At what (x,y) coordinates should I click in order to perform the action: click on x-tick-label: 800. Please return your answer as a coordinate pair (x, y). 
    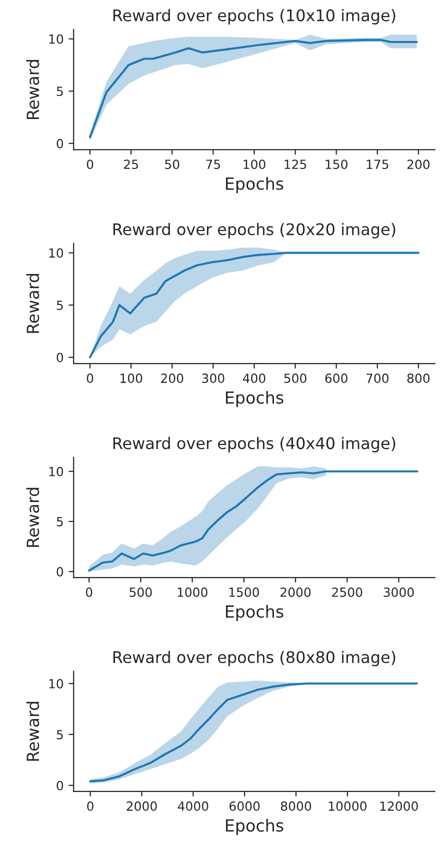
    Looking at the image, I should click on (418, 378).